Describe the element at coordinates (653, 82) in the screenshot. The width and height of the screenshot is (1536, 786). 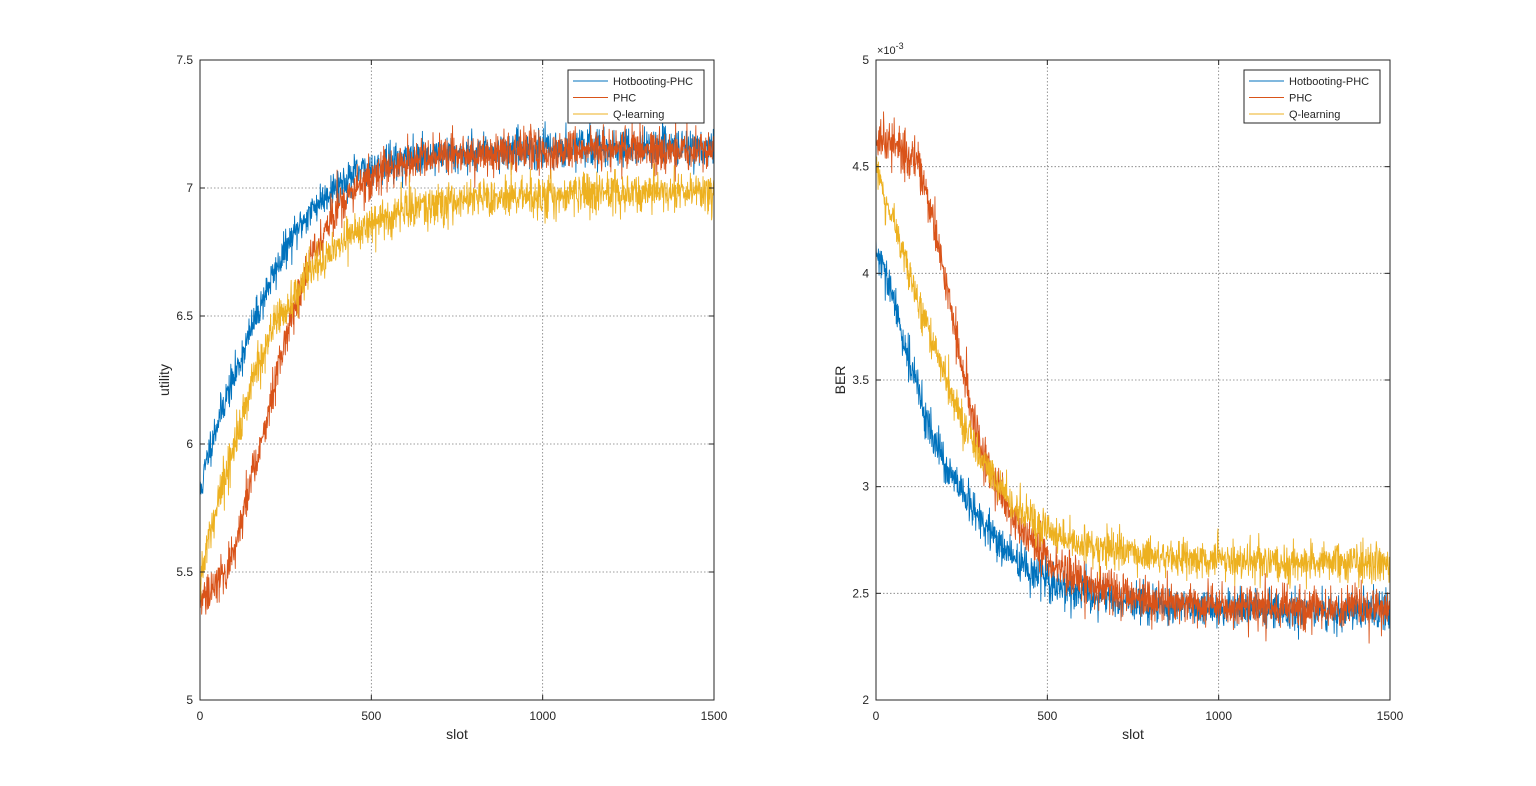
I see `utility-legend-label: Hotbooting-PHC` at that location.